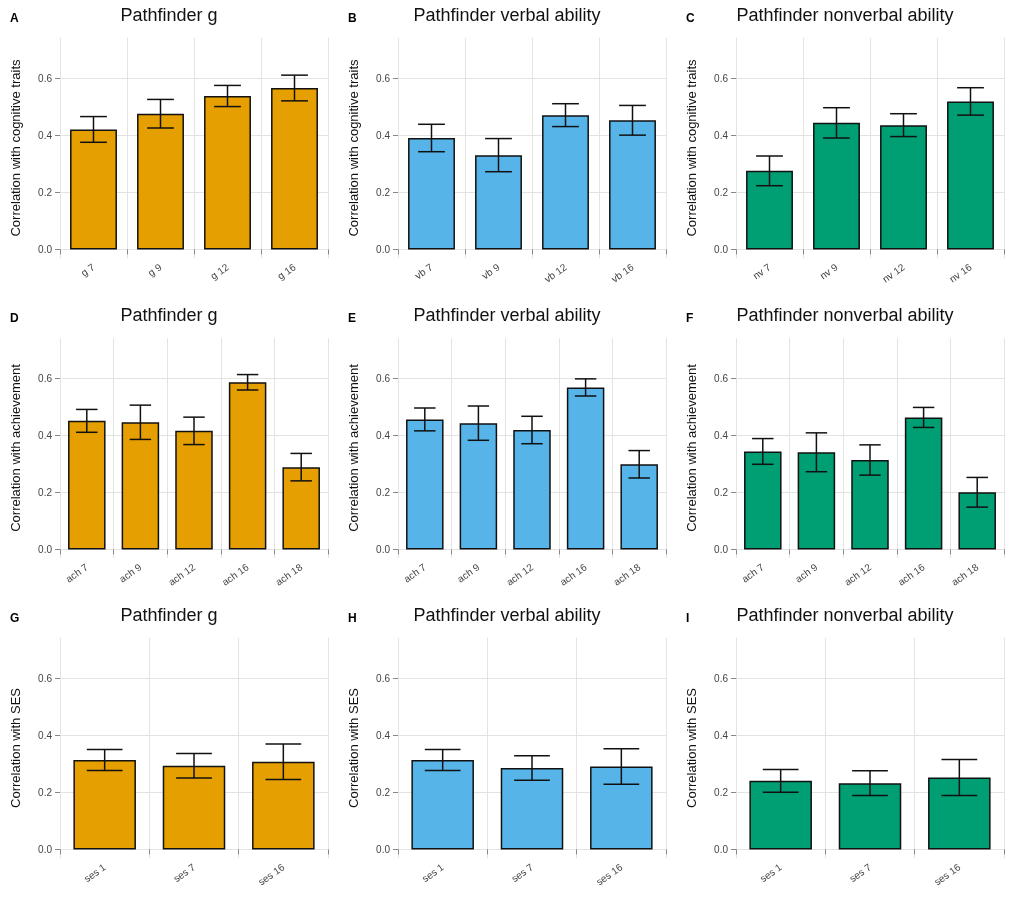  I want to click on text: F, so click(690, 318).